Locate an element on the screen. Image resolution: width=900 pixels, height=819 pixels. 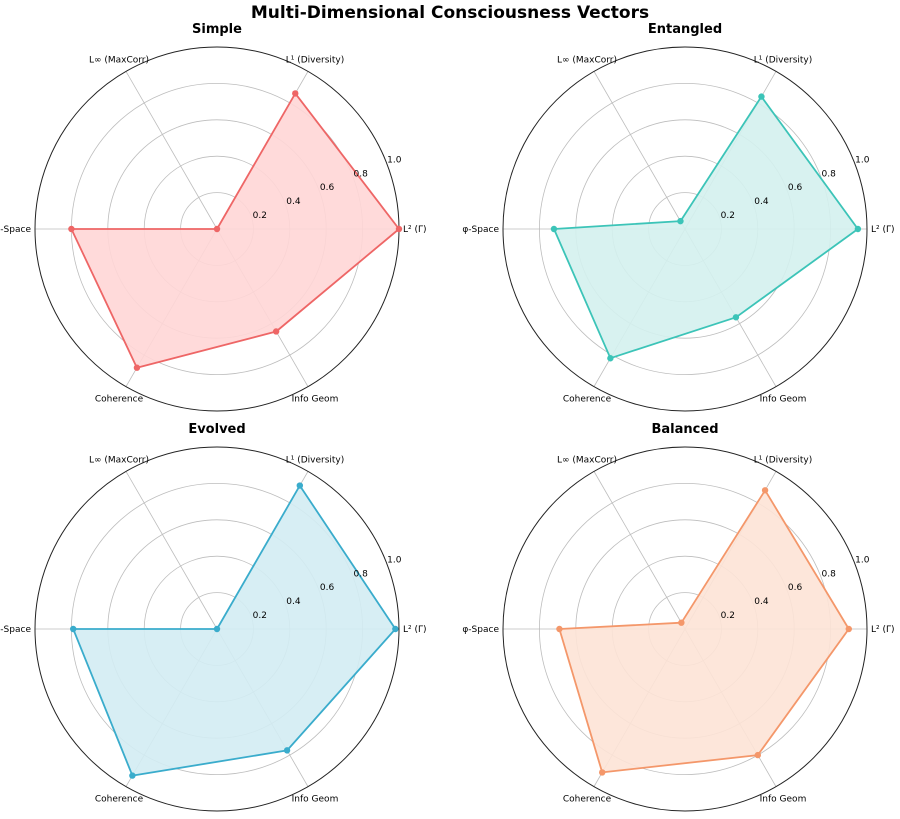
panel-title: Balanced is located at coordinates (685, 429).